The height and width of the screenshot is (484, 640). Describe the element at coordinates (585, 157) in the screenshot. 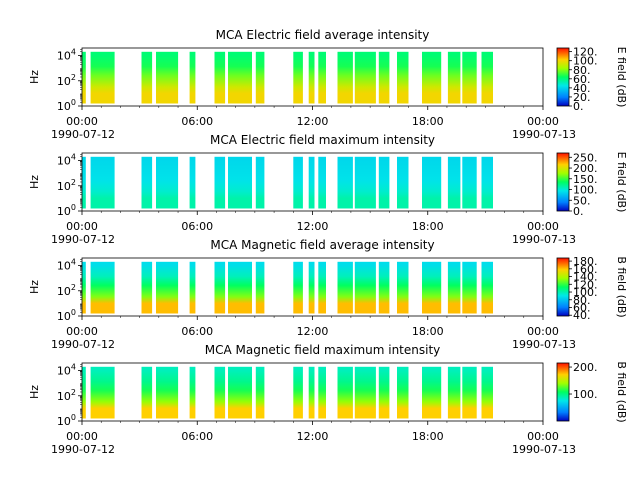

I see `colorbar-tick-label: 250.` at that location.